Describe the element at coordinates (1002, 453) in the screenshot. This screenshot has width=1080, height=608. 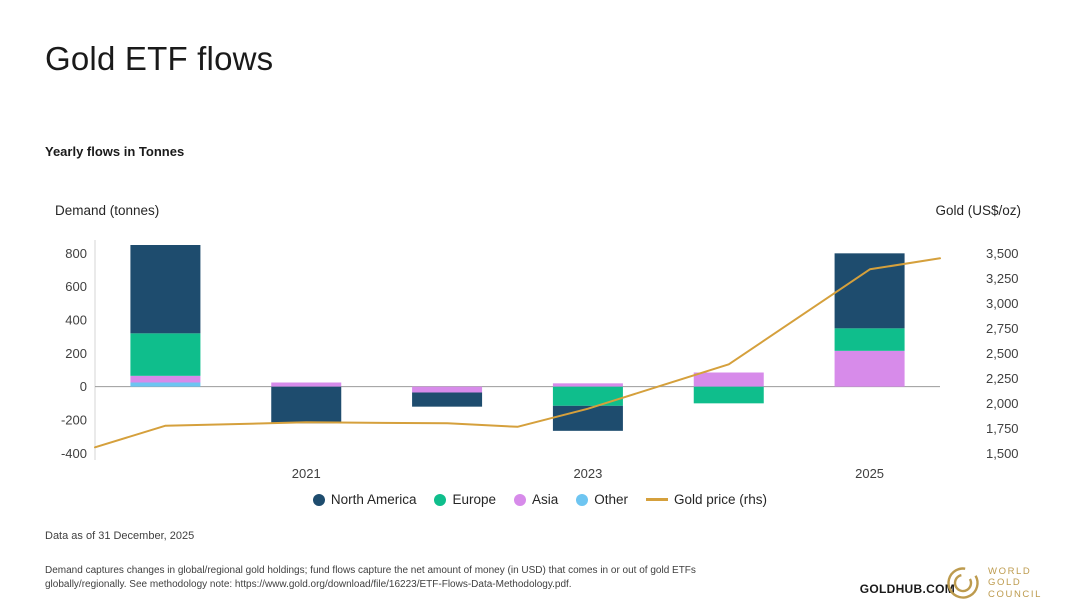
I see `svg-text: 1,500` at that location.